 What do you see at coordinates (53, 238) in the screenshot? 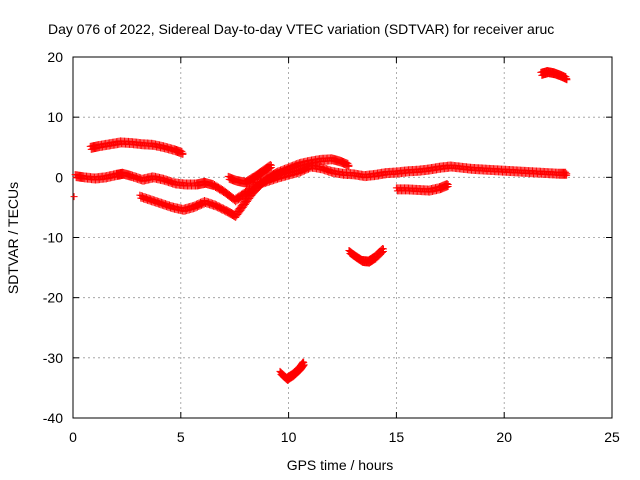
I see `y-tick-label: -10` at bounding box center [53, 238].